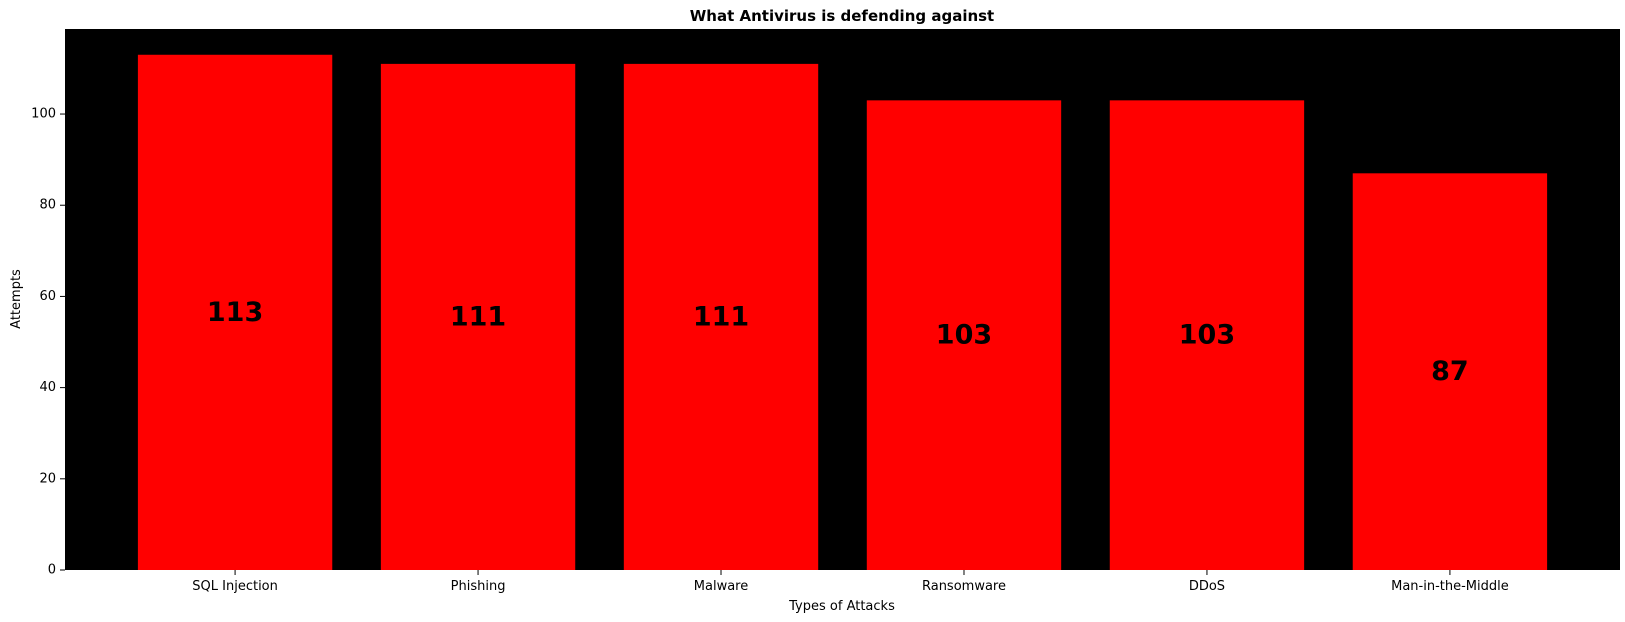 This screenshot has height=622, width=1625. What do you see at coordinates (964, 586) in the screenshot?
I see `x-tick-label: Ransomware` at bounding box center [964, 586].